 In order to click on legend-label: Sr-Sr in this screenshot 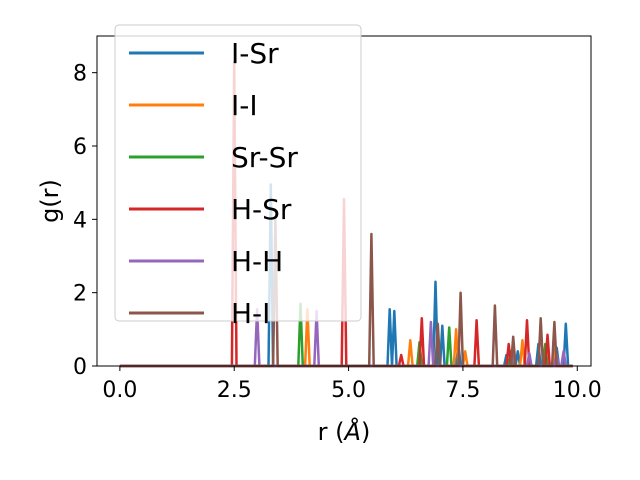, I will do `click(264, 157)`.